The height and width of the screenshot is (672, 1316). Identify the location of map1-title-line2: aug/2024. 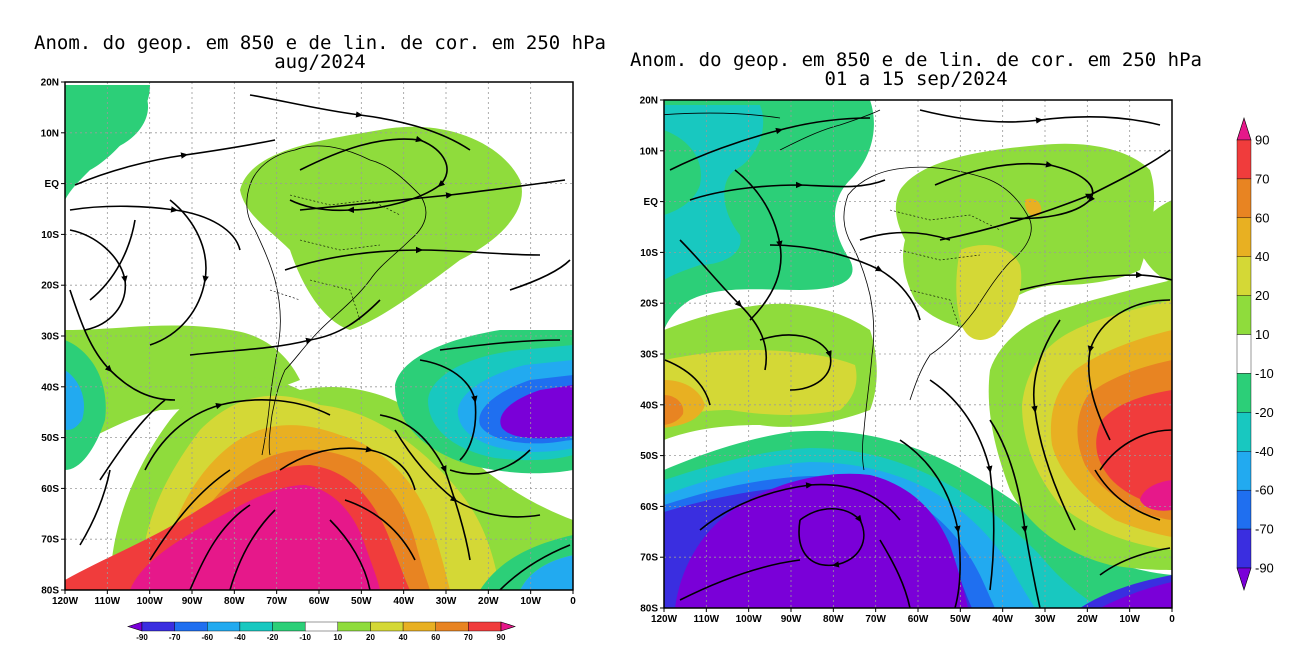
(320, 62).